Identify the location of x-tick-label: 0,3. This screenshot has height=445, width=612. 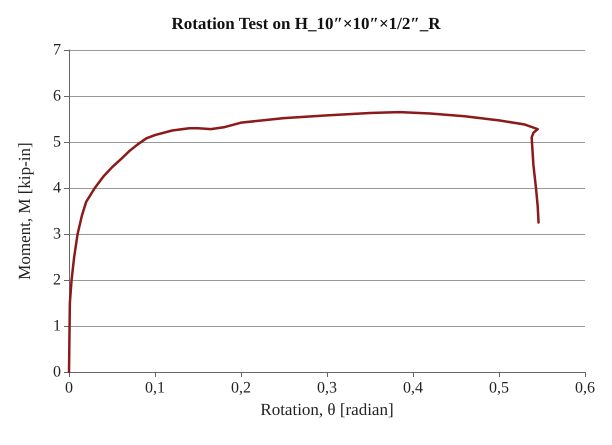
(327, 388).